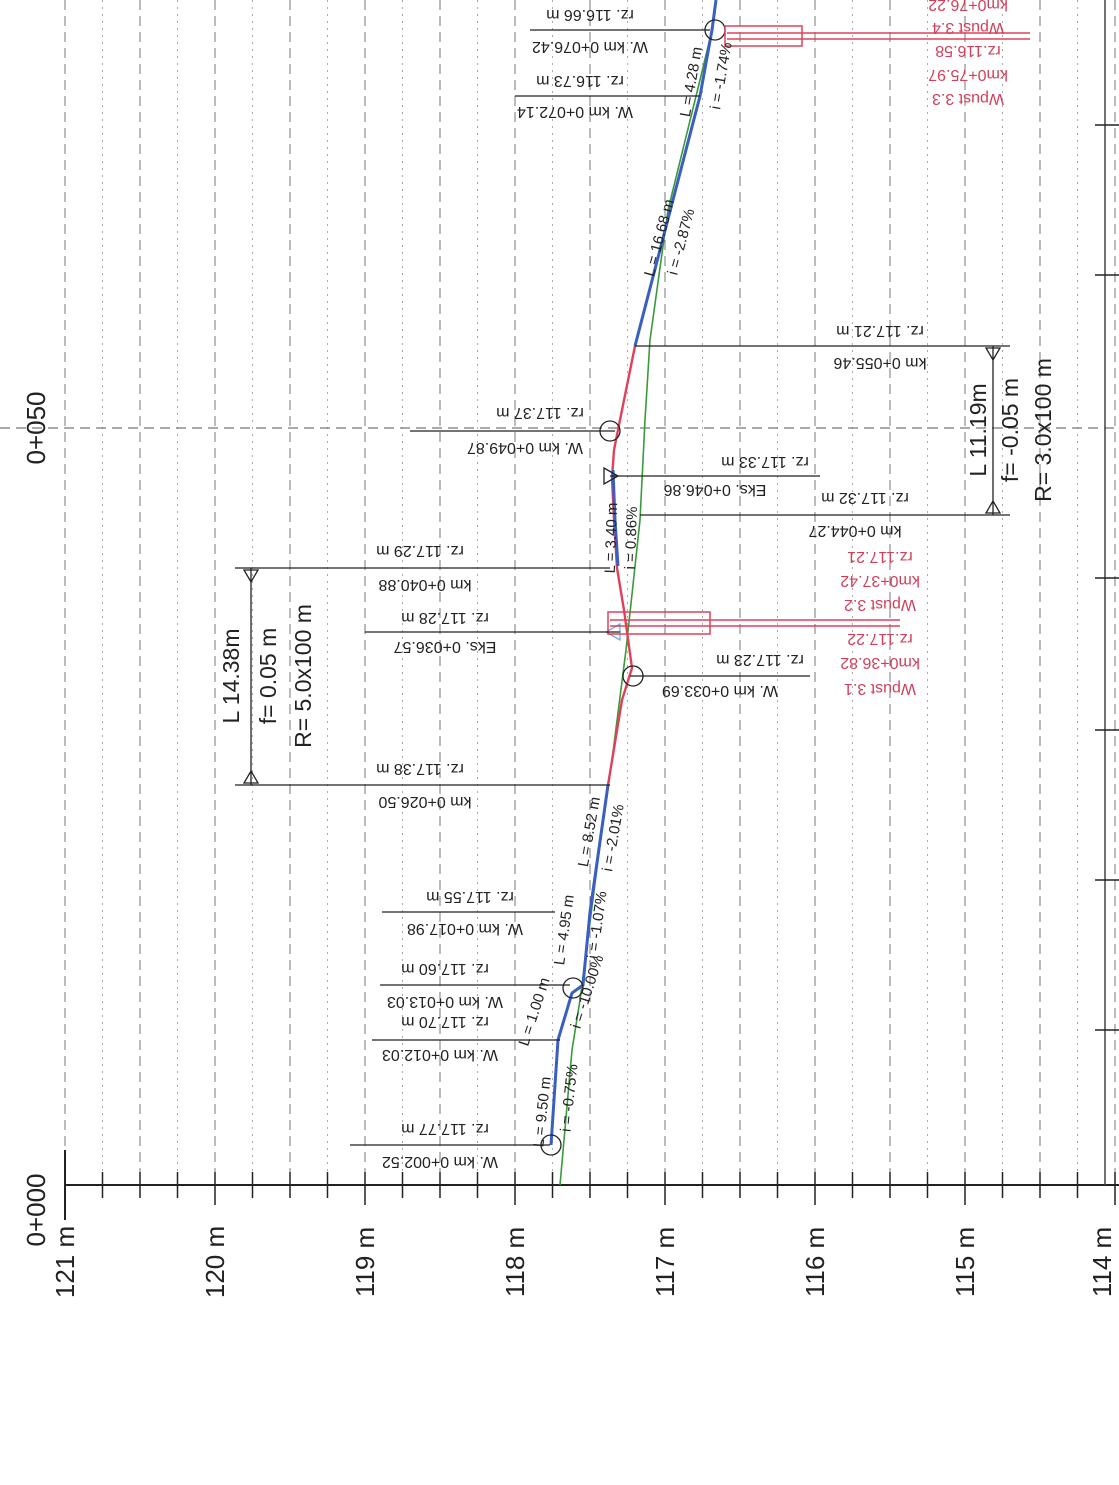 The width and height of the screenshot is (1119, 1485). Describe the element at coordinates (445, 646) in the screenshot. I see `station-chainage: Eks. 0+036.57` at that location.